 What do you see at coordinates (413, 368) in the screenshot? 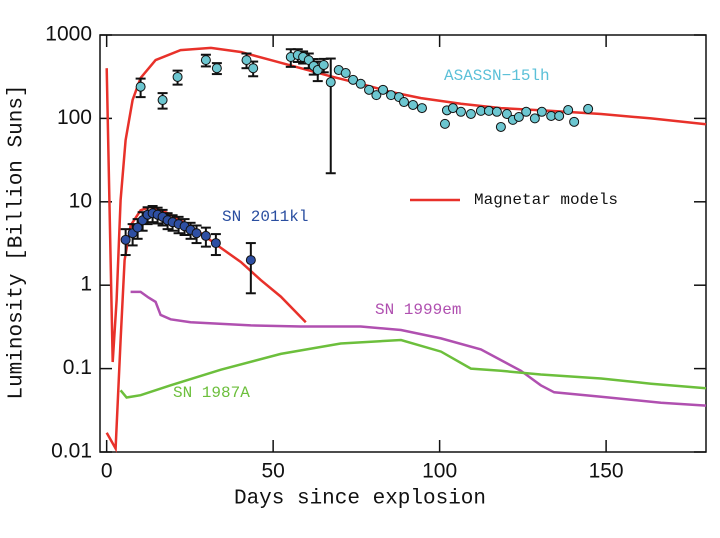
I see `series-line` at bounding box center [413, 368].